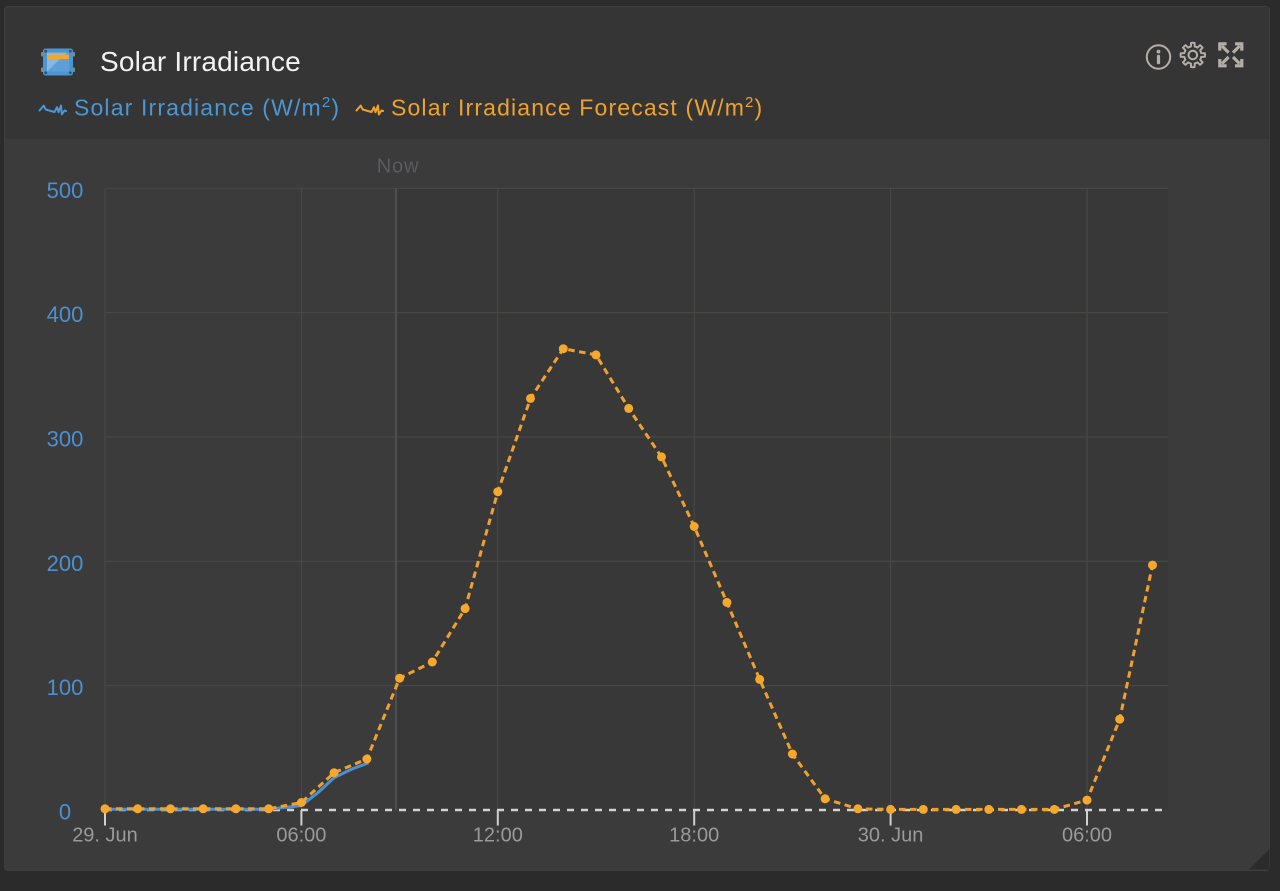 This screenshot has width=1280, height=891. Describe the element at coordinates (65, 439) in the screenshot. I see `svg-text: 300` at that location.